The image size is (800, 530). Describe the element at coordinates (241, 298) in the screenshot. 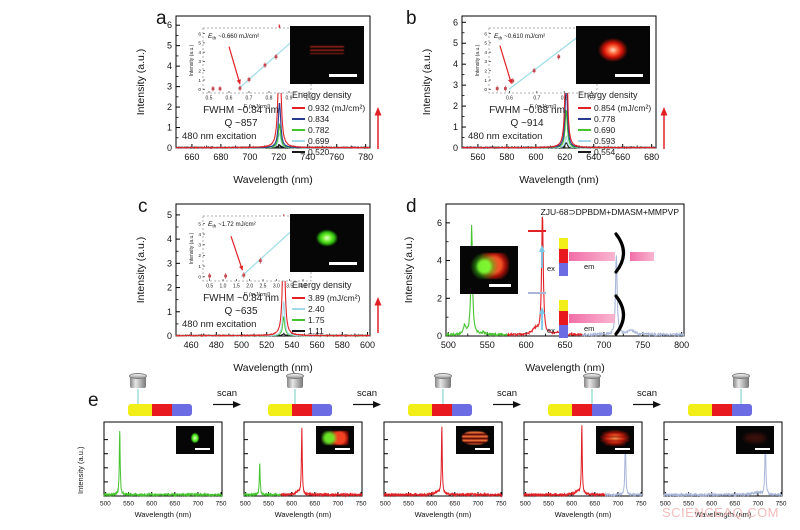

I see `fwhm-value: FWHM ~0.84 nm` at that location.